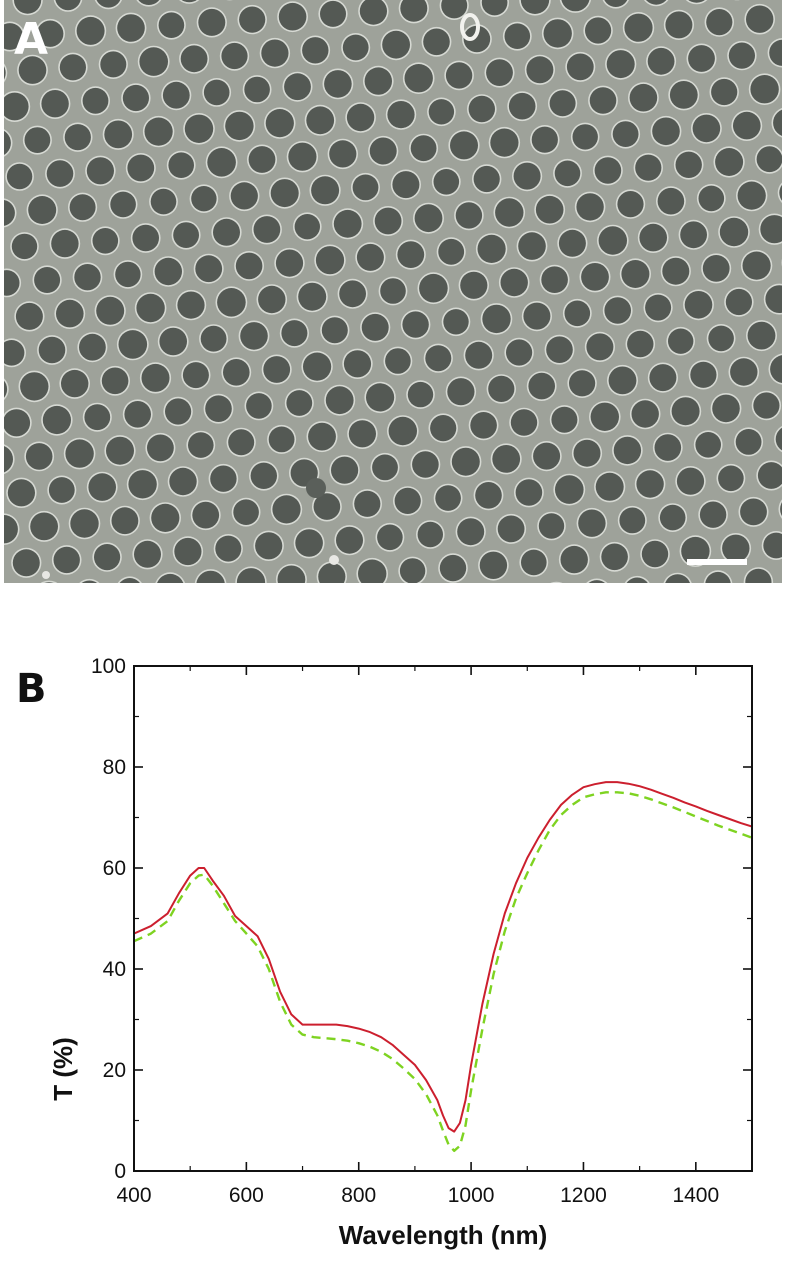  Describe the element at coordinates (120, 1171) in the screenshot. I see `y-tick-label: 0` at that location.